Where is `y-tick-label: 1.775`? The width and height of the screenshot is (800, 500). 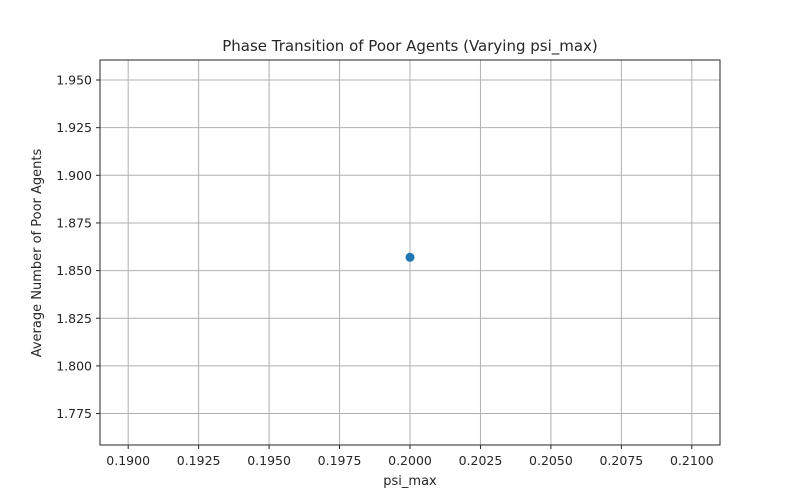
y-tick-label: 1.775 is located at coordinates (74, 413).